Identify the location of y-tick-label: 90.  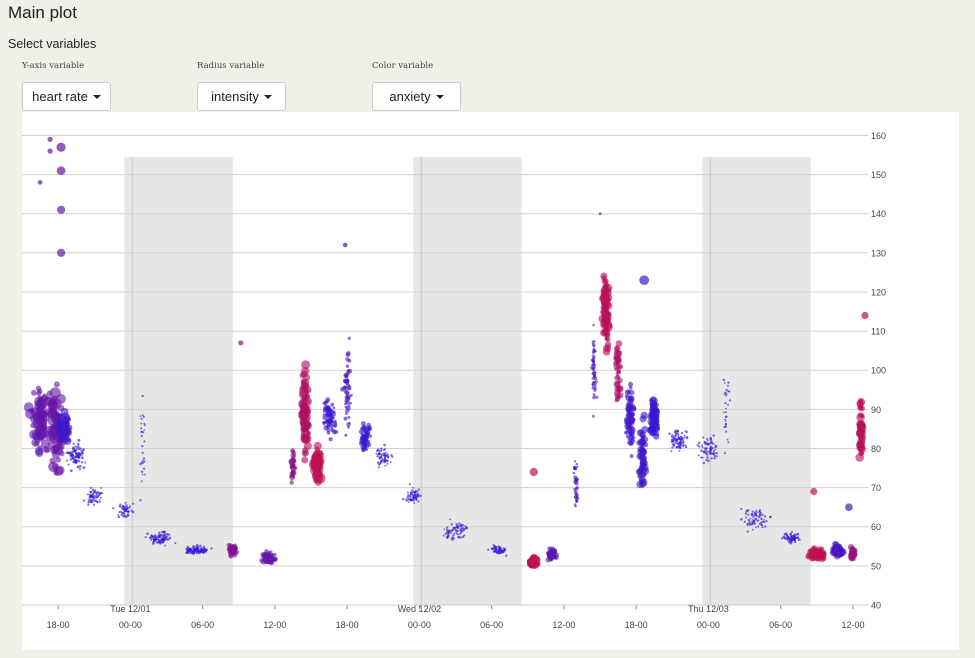
(876, 410).